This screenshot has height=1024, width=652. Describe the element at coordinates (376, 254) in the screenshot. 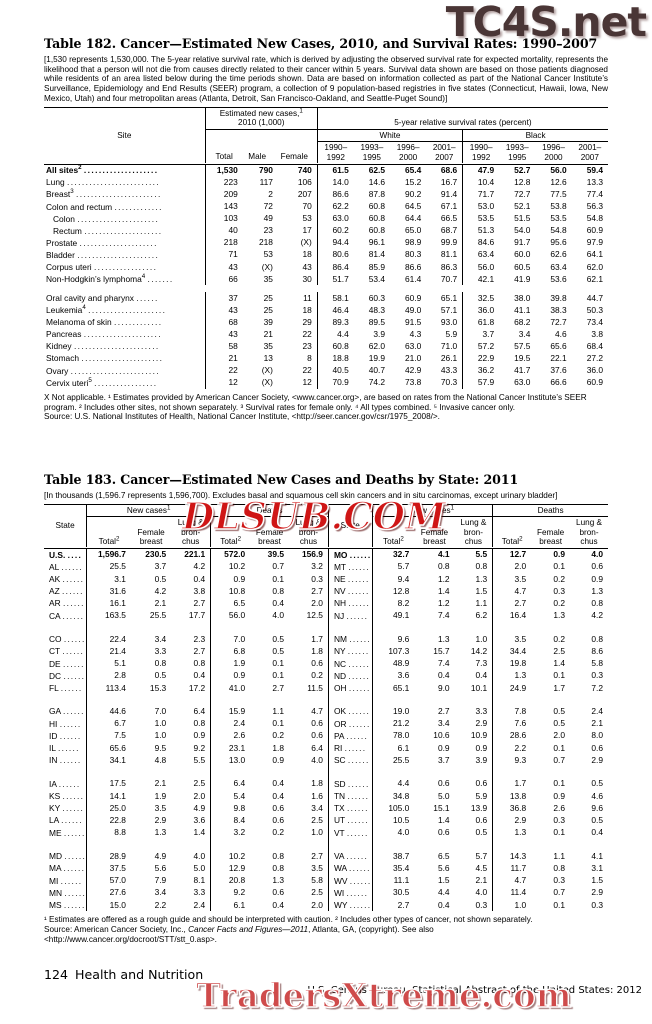

I see `table-cell: 81.4` at that location.